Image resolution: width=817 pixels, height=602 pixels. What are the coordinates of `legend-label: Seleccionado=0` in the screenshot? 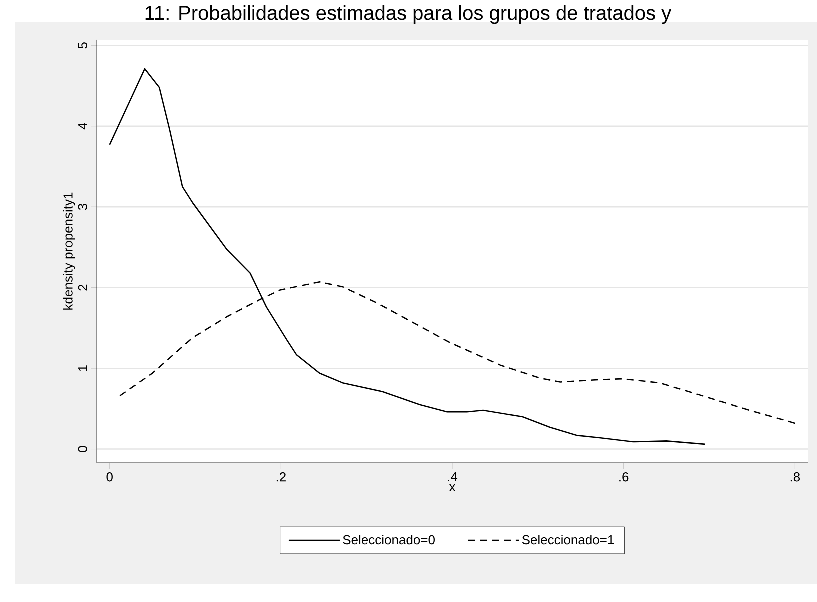 It's located at (389, 540).